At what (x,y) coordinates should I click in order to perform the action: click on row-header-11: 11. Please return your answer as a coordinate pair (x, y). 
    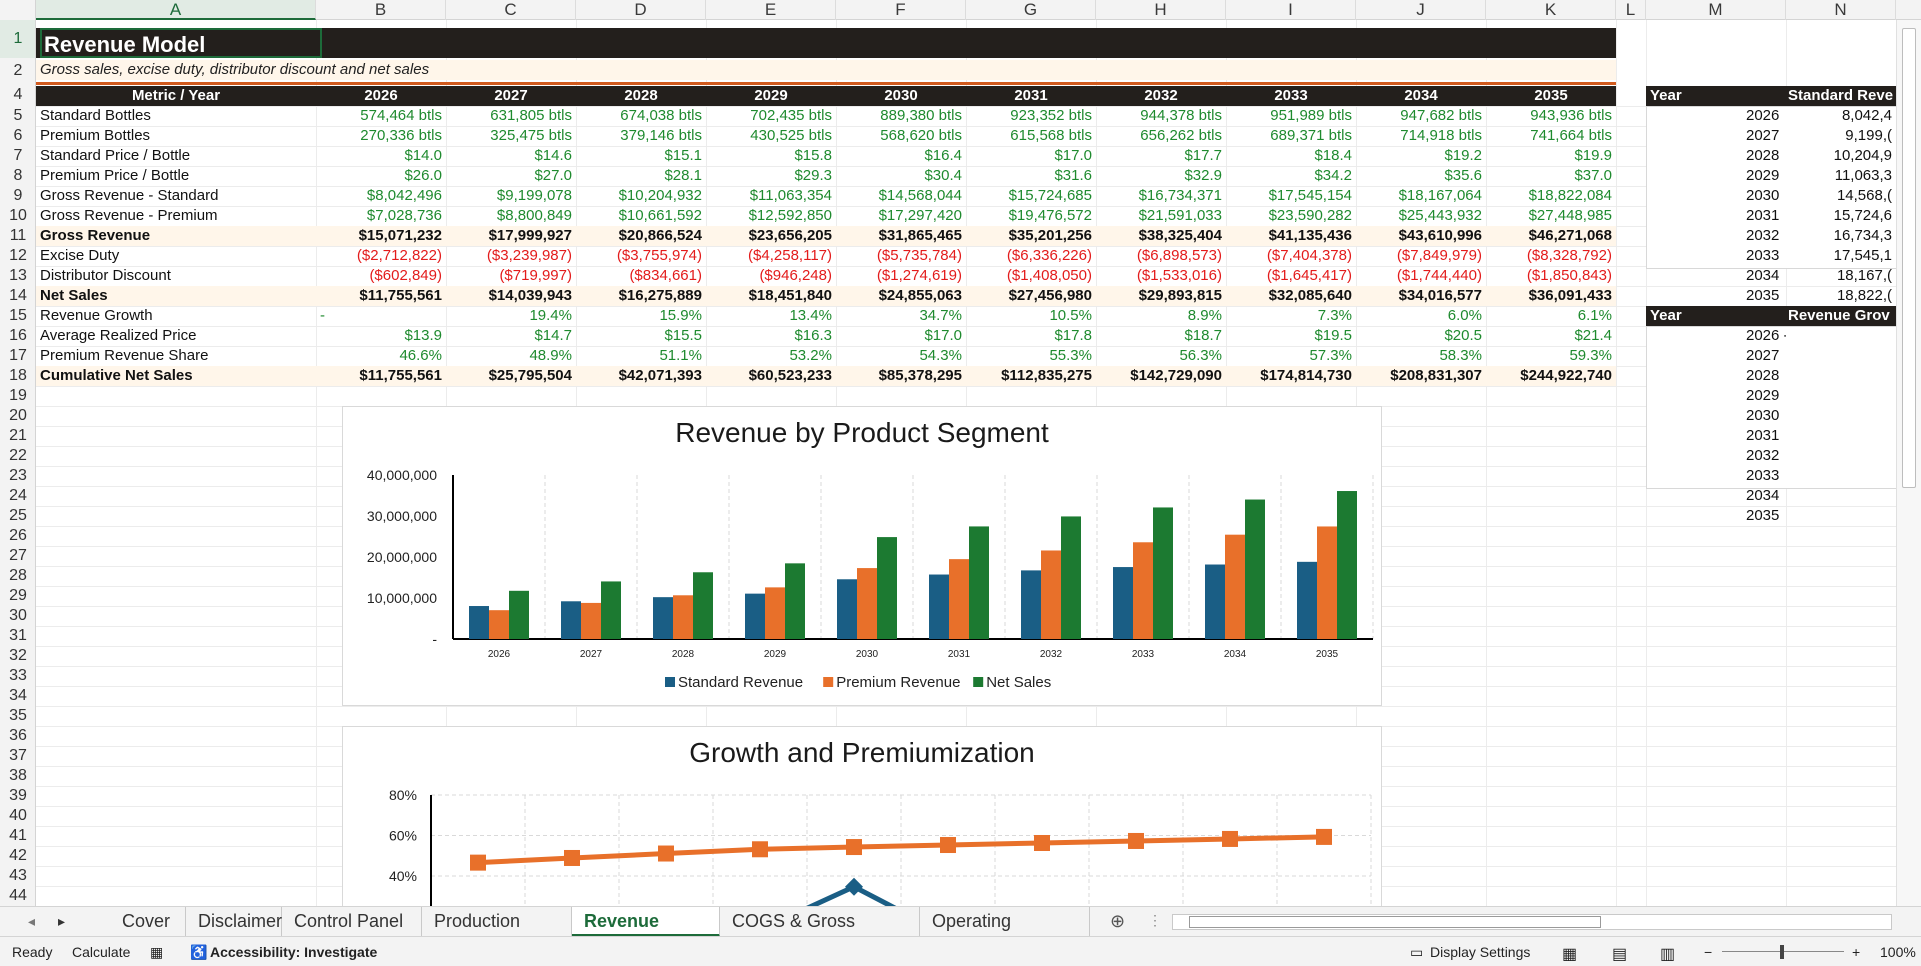
    Looking at the image, I should click on (18, 235).